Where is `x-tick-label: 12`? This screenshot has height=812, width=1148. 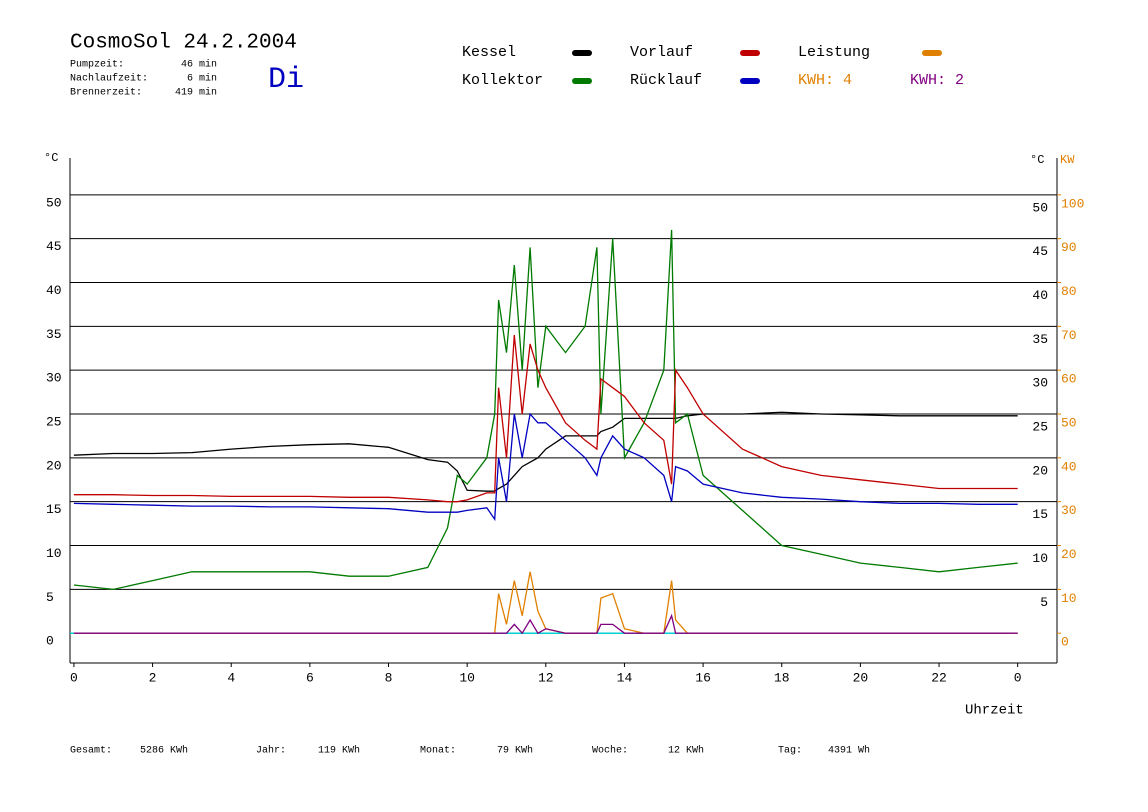 x-tick-label: 12 is located at coordinates (546, 677).